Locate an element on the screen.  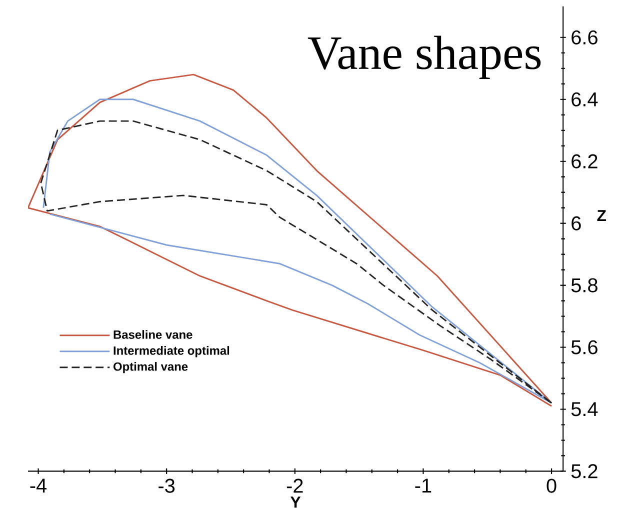
legend-label: Optimal vane is located at coordinates (151, 368).